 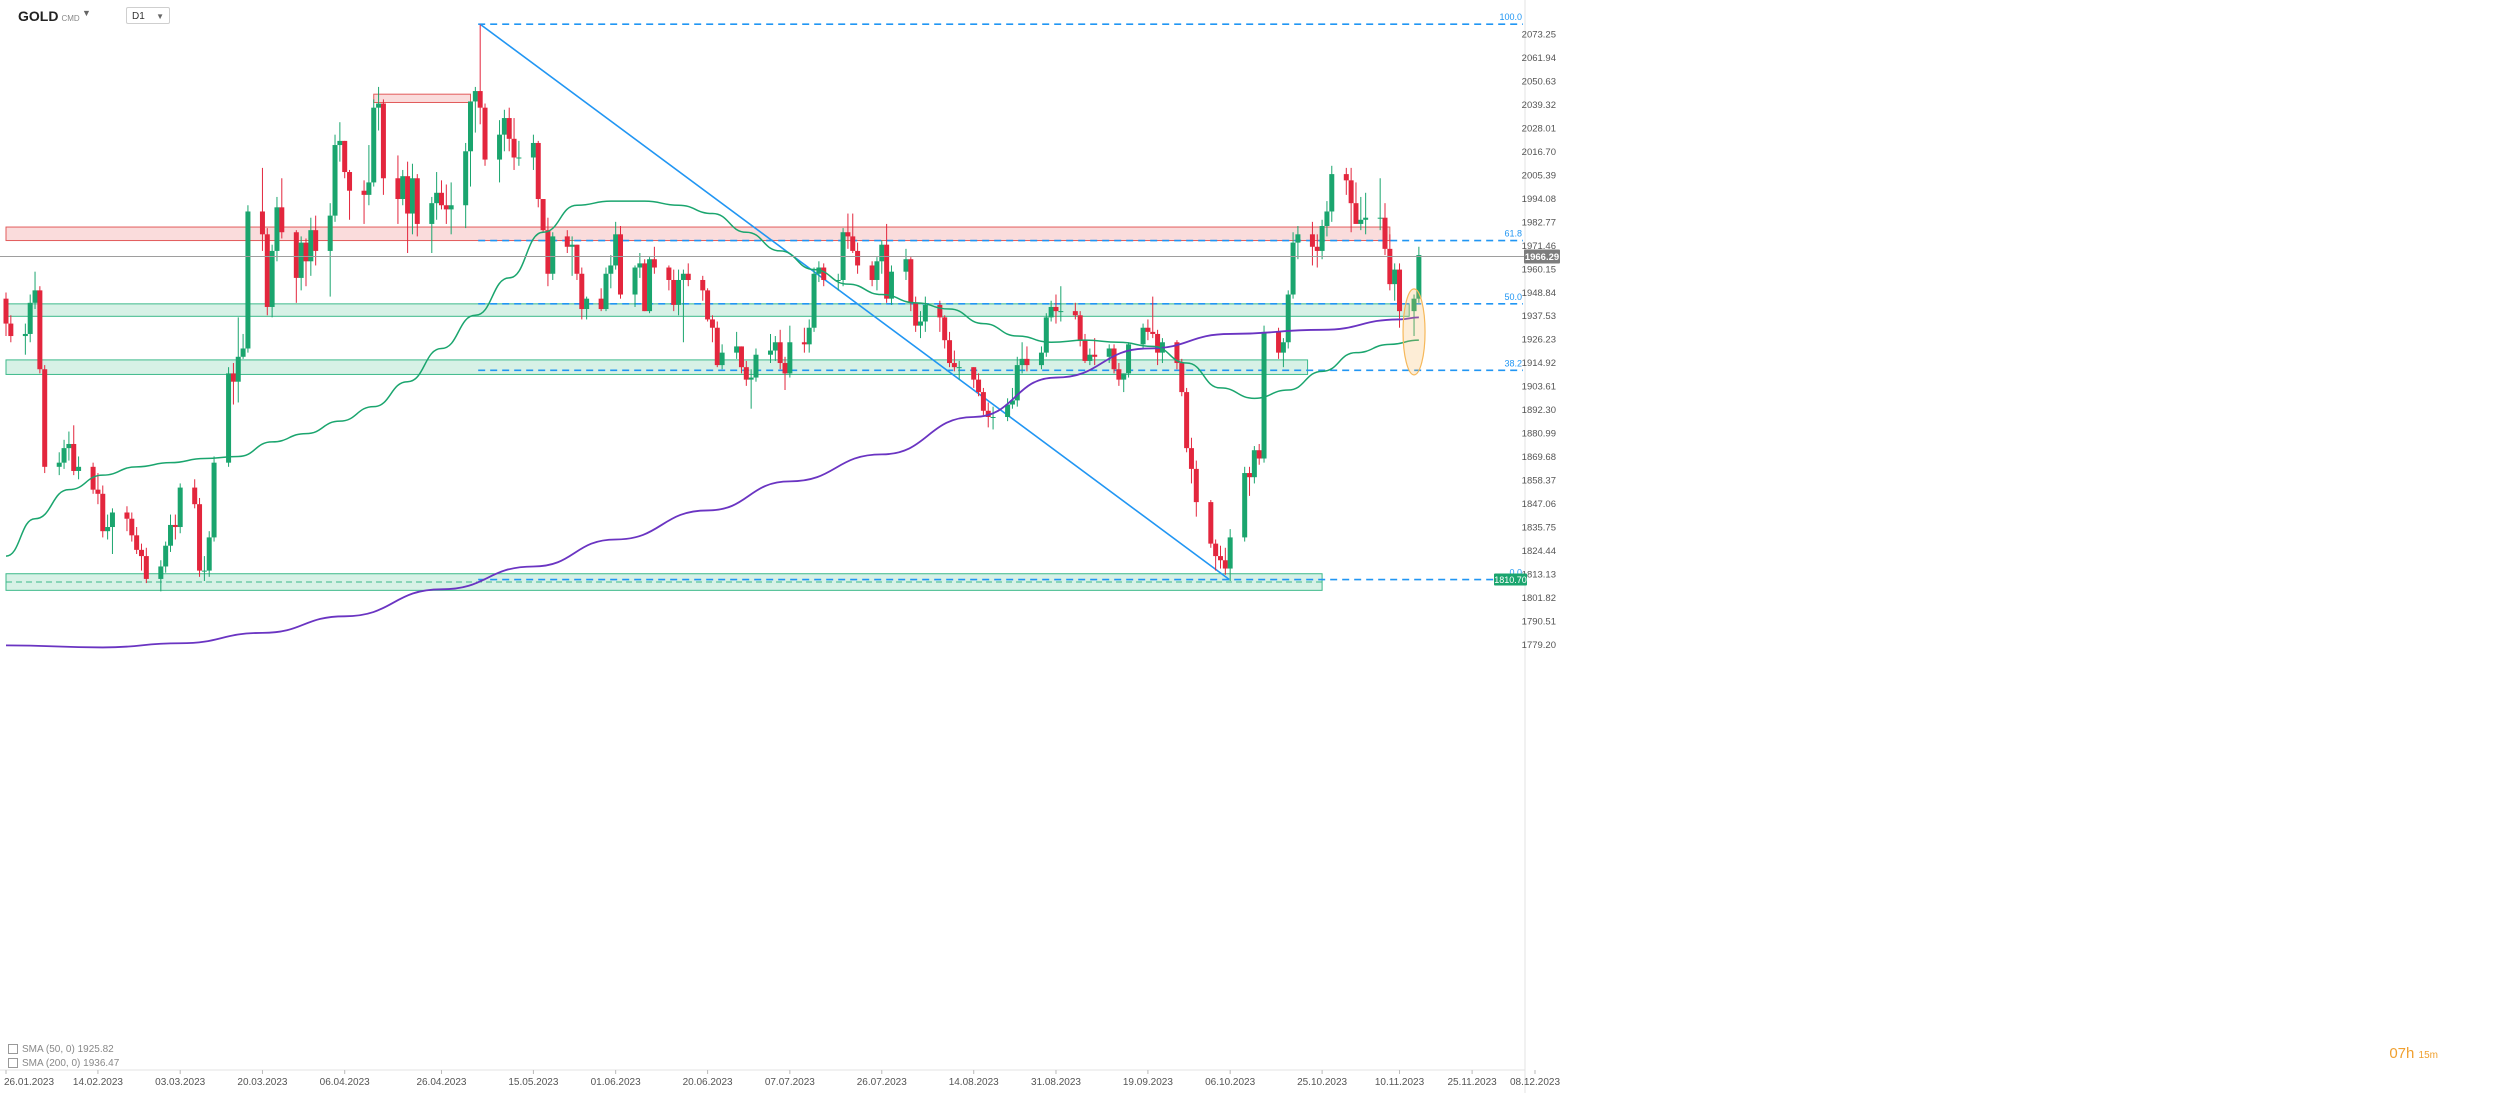 What do you see at coordinates (200, 13) in the screenshot?
I see `chart-toolbar: GOLD CMD ▼ D1 ▼` at bounding box center [200, 13].